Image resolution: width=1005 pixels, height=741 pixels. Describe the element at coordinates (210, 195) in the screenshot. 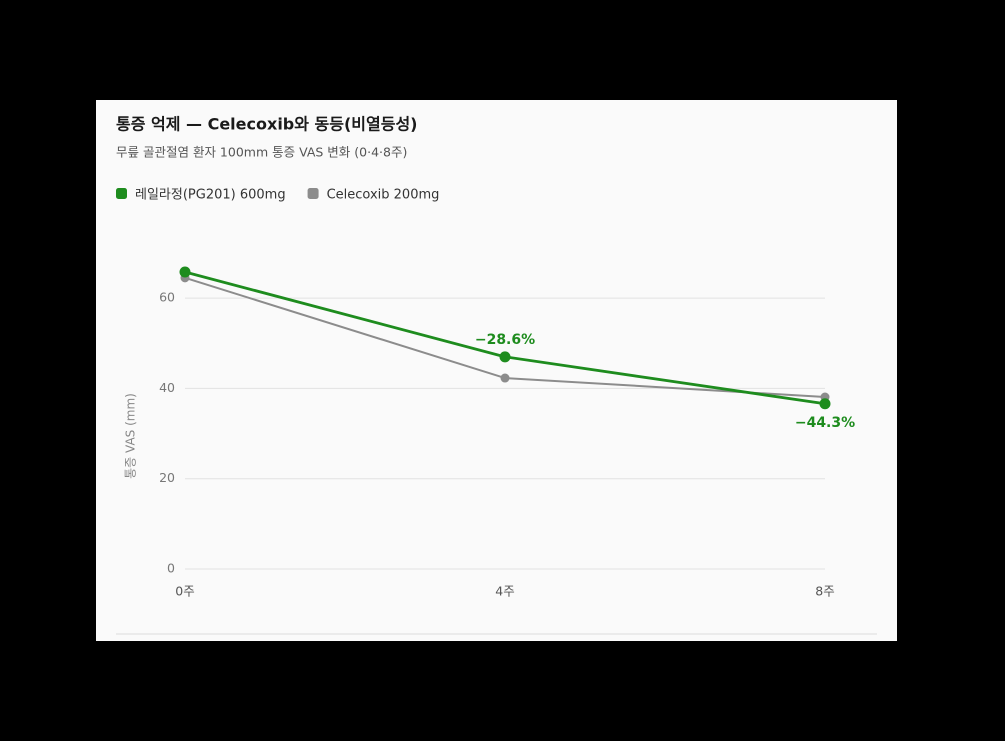

I see `legend-label: 레일라정(PG201) 600mg` at that location.